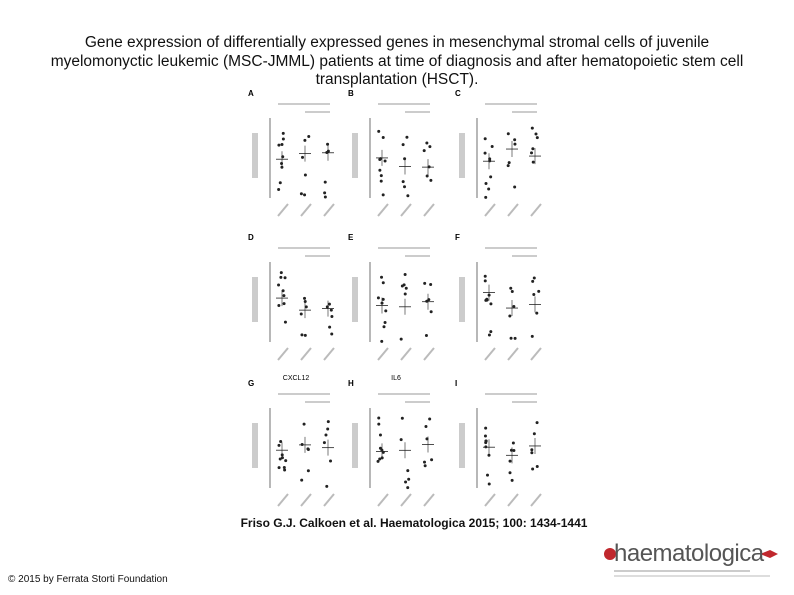 Image resolution: width=794 pixels, height=595 pixels. What do you see at coordinates (251, 383) in the screenshot?
I see `panel-letter: G` at bounding box center [251, 383].